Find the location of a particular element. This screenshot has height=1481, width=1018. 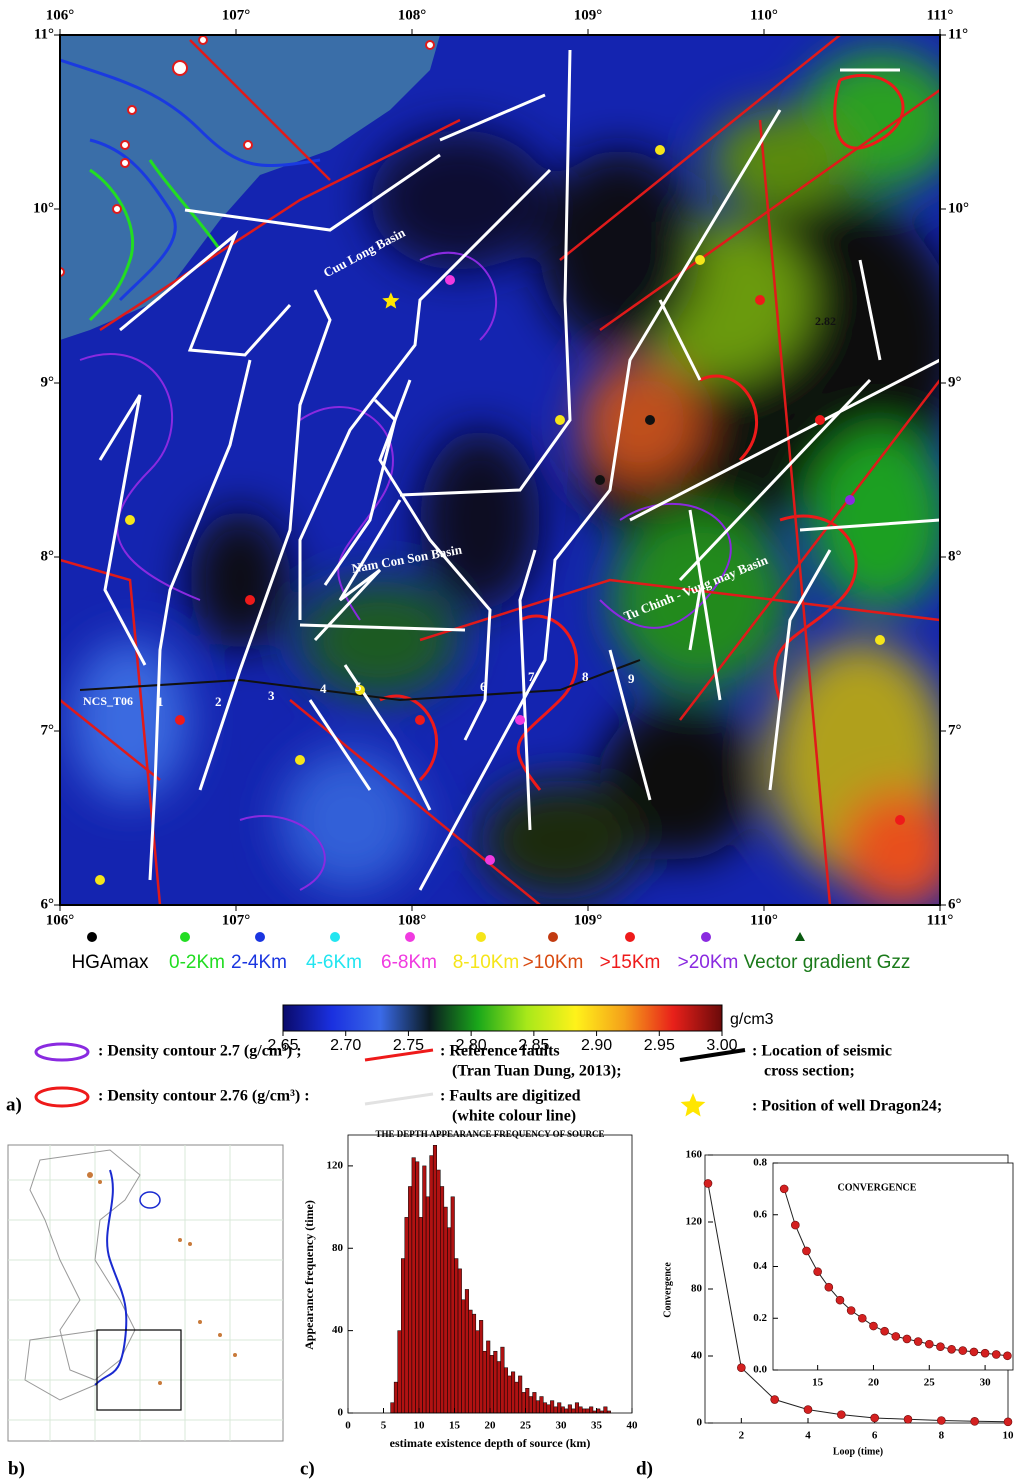

legend-label: >15Km is located at coordinates (630, 962).